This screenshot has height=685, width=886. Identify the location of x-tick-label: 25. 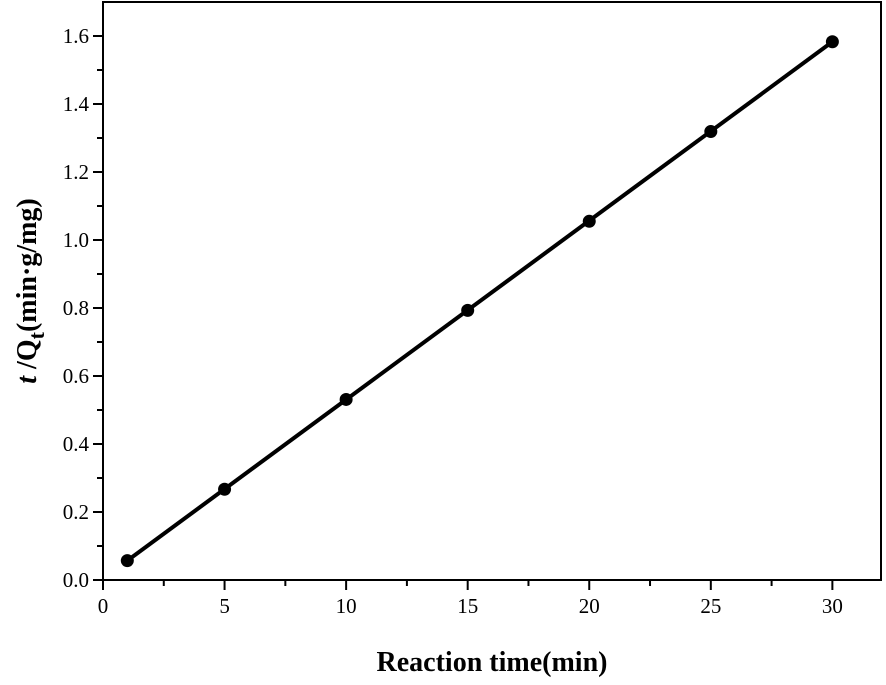
(710, 606).